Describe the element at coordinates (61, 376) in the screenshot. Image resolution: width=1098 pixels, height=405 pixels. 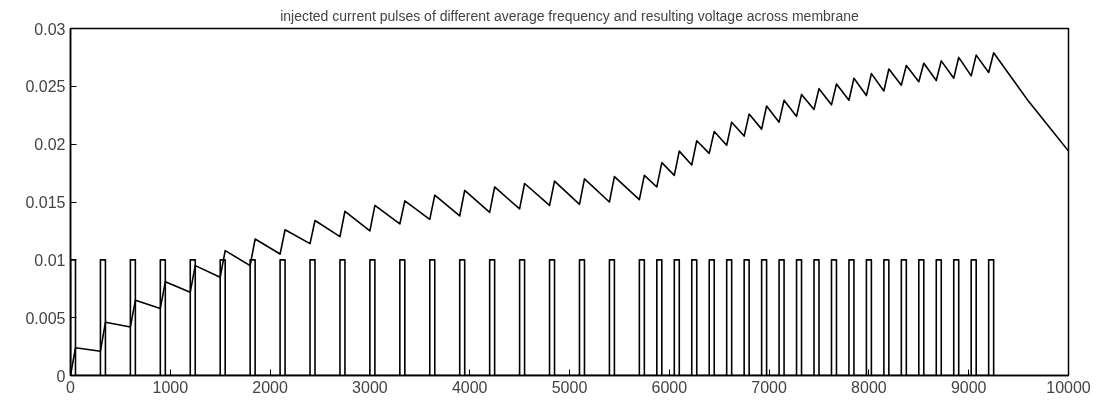
I see `y-tick-label: 0` at that location.